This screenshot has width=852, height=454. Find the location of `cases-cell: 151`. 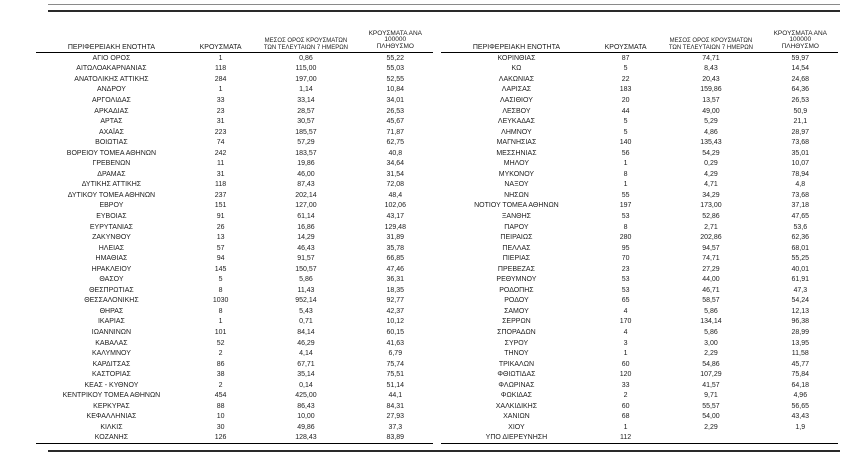

cases-cell: 151 is located at coordinates (220, 206).